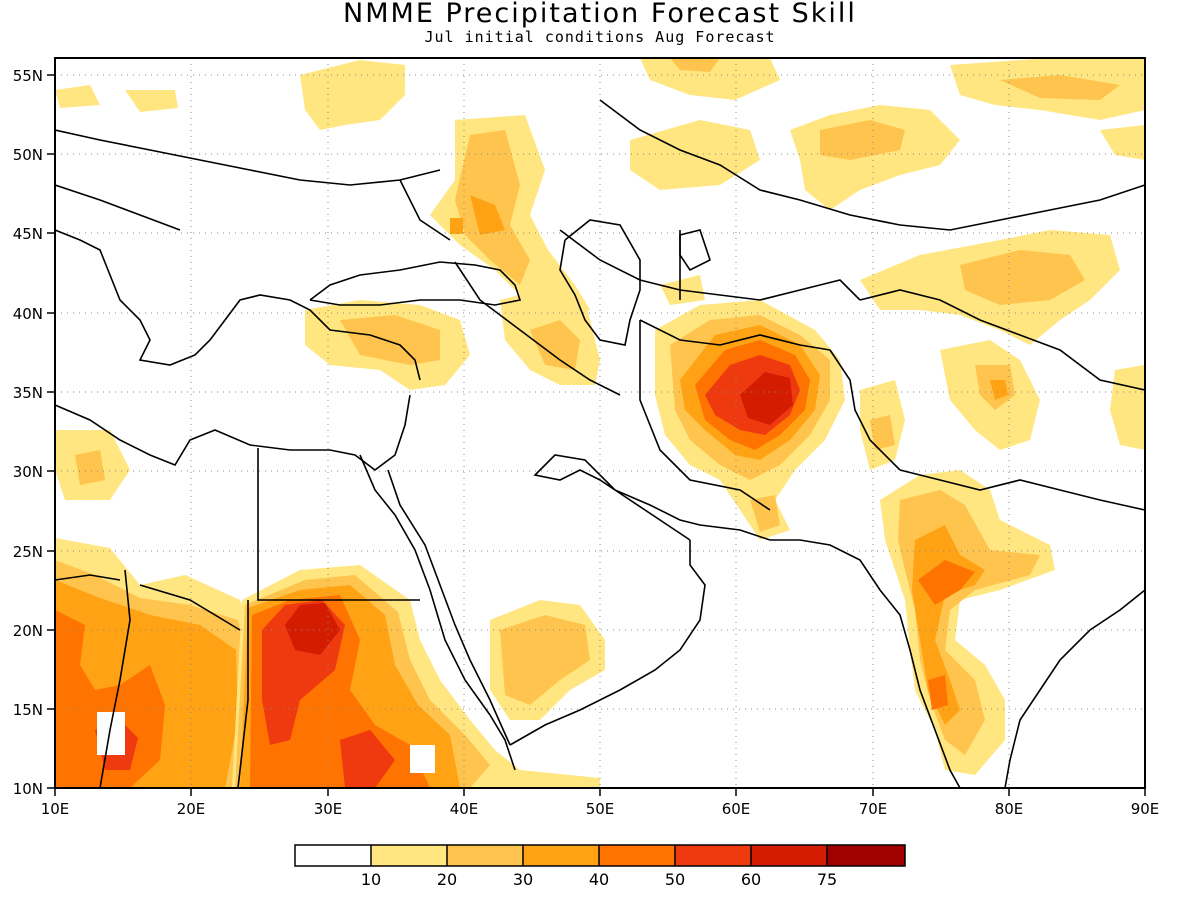 This screenshot has width=1200, height=900. Describe the element at coordinates (675, 879) in the screenshot. I see `colorbar-label: 50` at that location.